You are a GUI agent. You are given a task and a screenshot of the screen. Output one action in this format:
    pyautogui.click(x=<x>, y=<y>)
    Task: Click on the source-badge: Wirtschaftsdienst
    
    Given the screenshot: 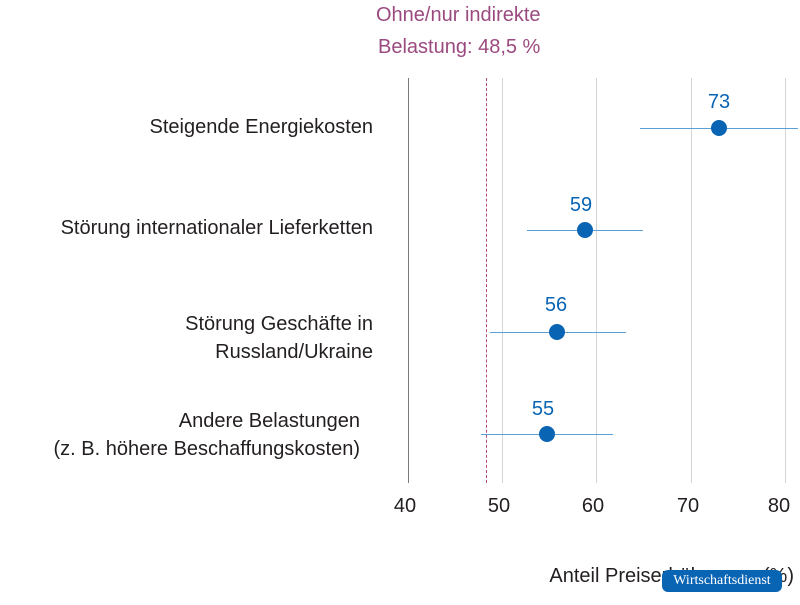 What is the action you would take?
    pyautogui.click(x=722, y=581)
    